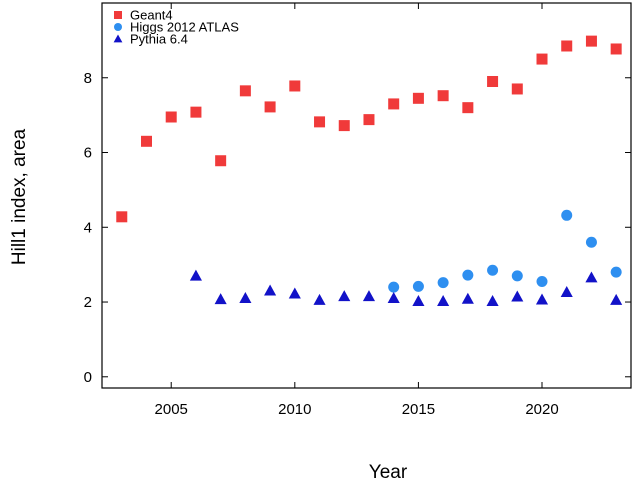 The width and height of the screenshot is (643, 486). What do you see at coordinates (159, 39) in the screenshot?
I see `legend-label-pythia-6-4: Pythia 6.4` at bounding box center [159, 39].